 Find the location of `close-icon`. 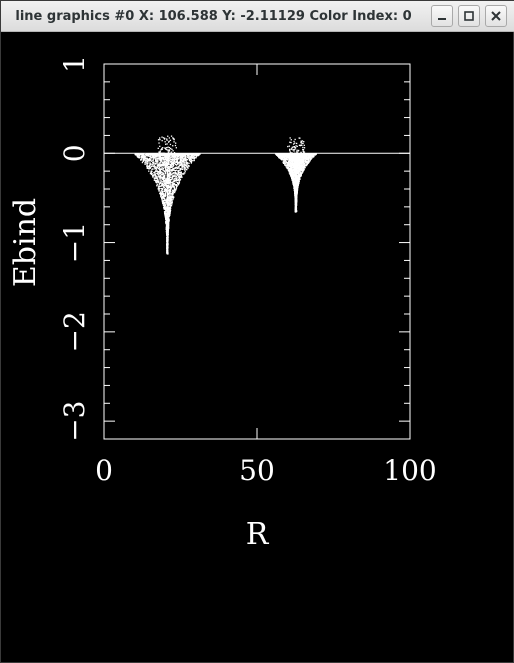

close-icon is located at coordinates (496, 16).